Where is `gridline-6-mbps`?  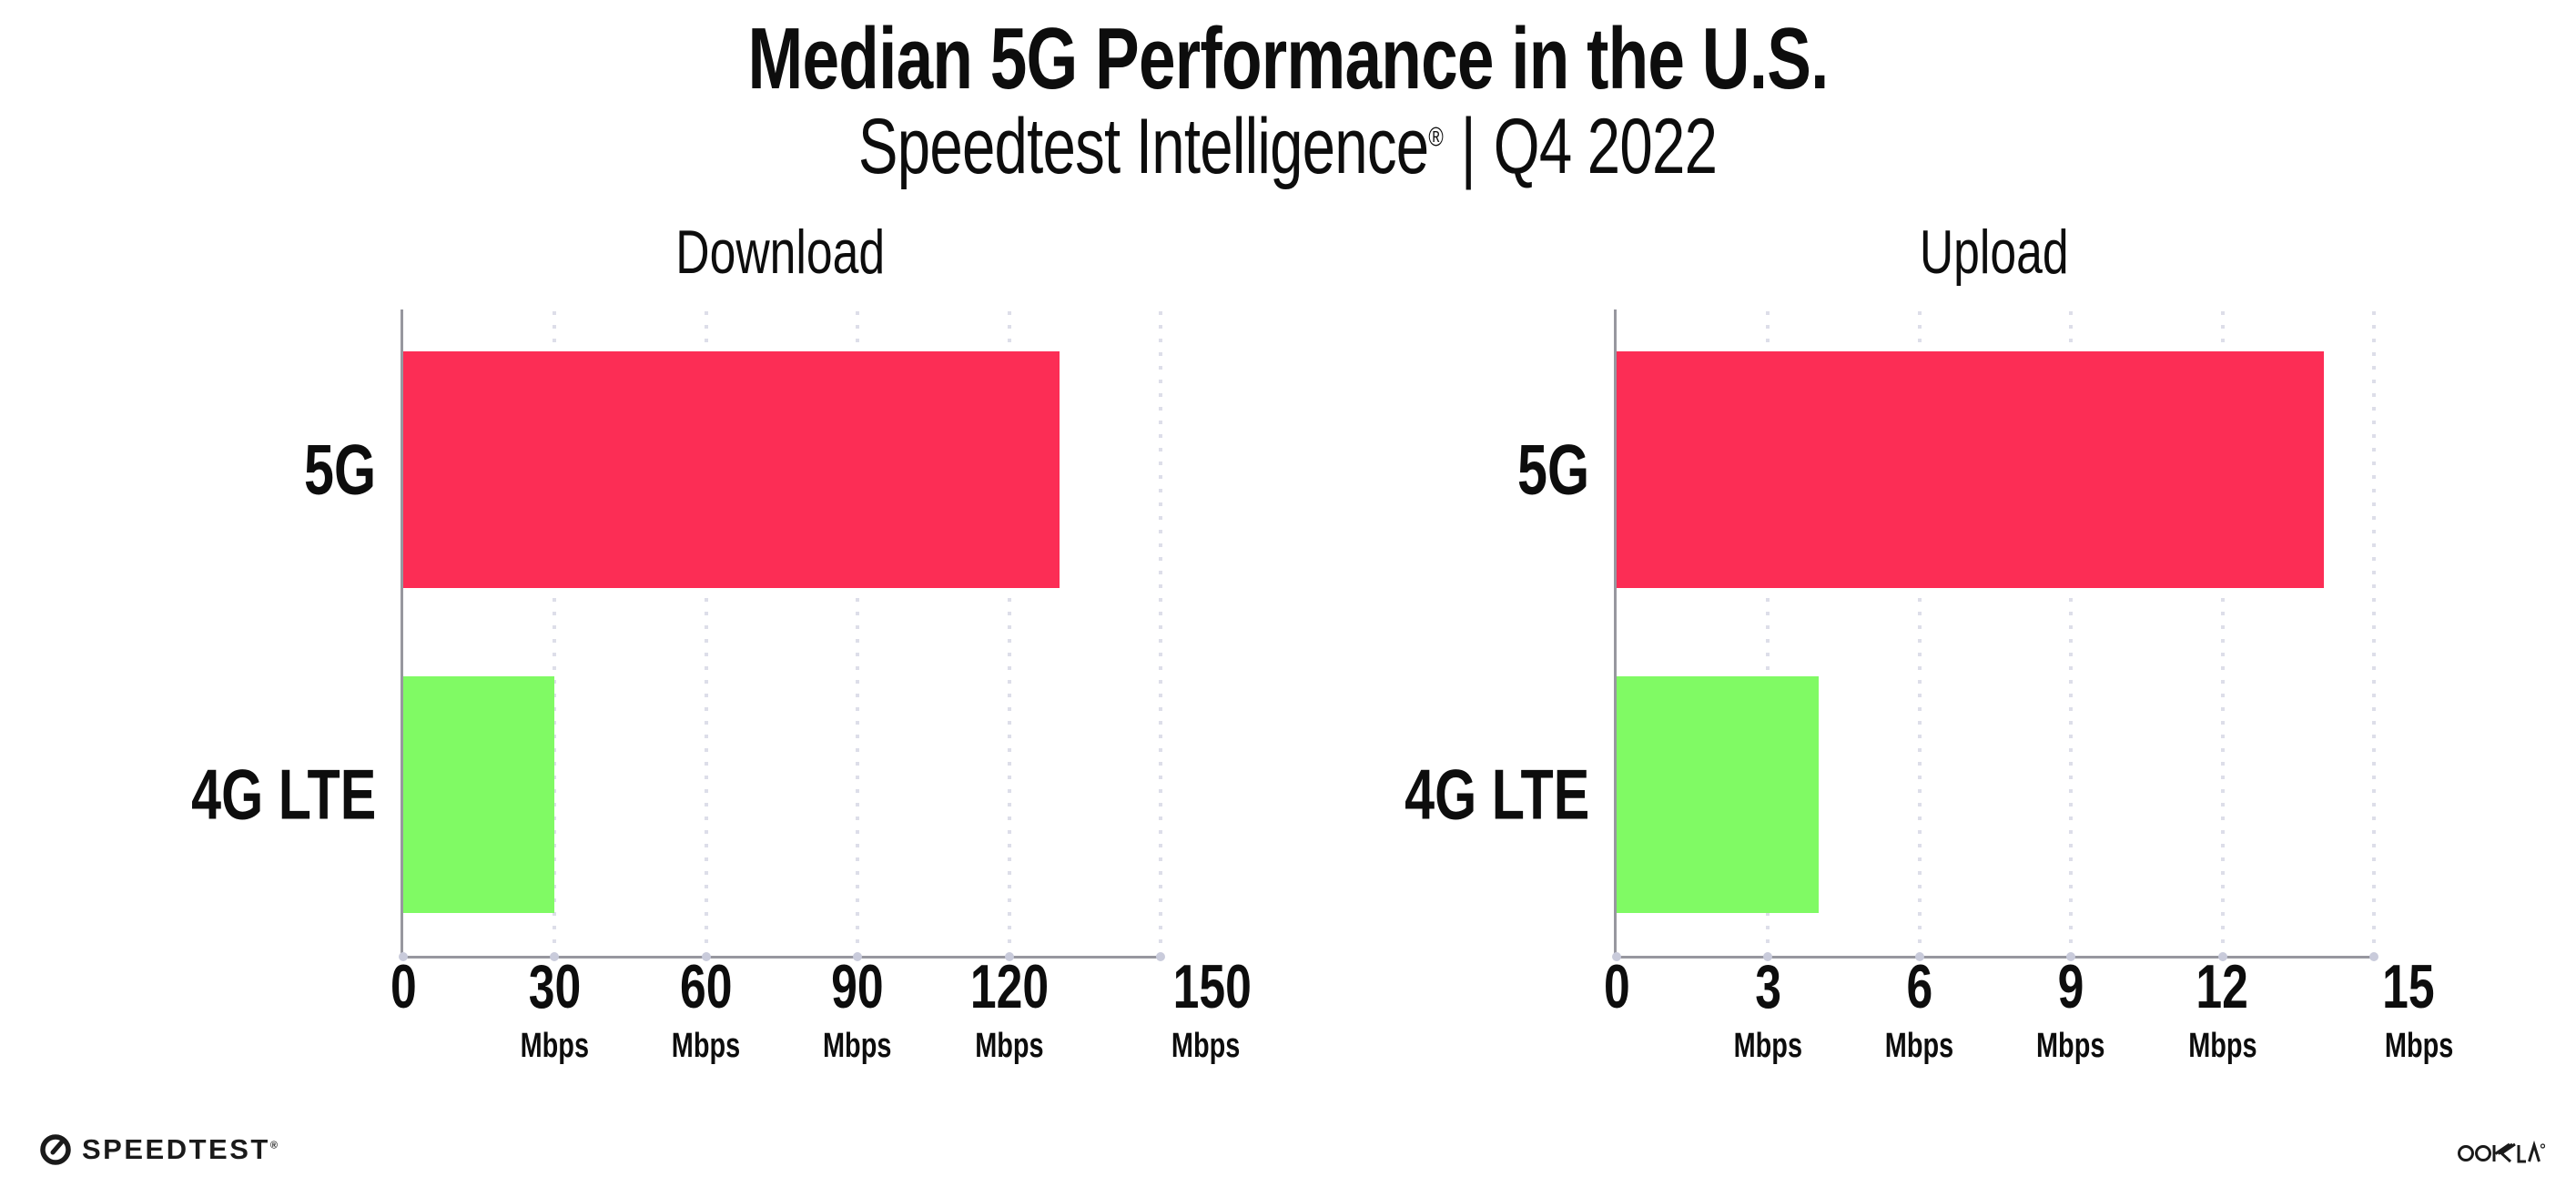
gridline-6-mbps is located at coordinates (1919, 635).